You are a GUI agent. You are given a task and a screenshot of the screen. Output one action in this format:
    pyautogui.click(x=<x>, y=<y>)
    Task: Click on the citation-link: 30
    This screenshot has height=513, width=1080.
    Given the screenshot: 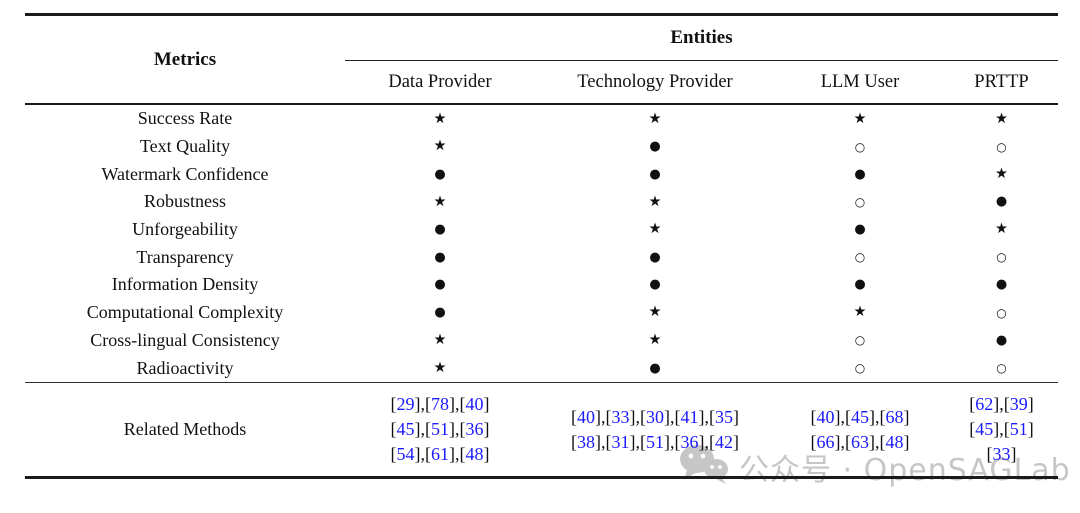 What is the action you would take?
    pyautogui.click(x=655, y=416)
    